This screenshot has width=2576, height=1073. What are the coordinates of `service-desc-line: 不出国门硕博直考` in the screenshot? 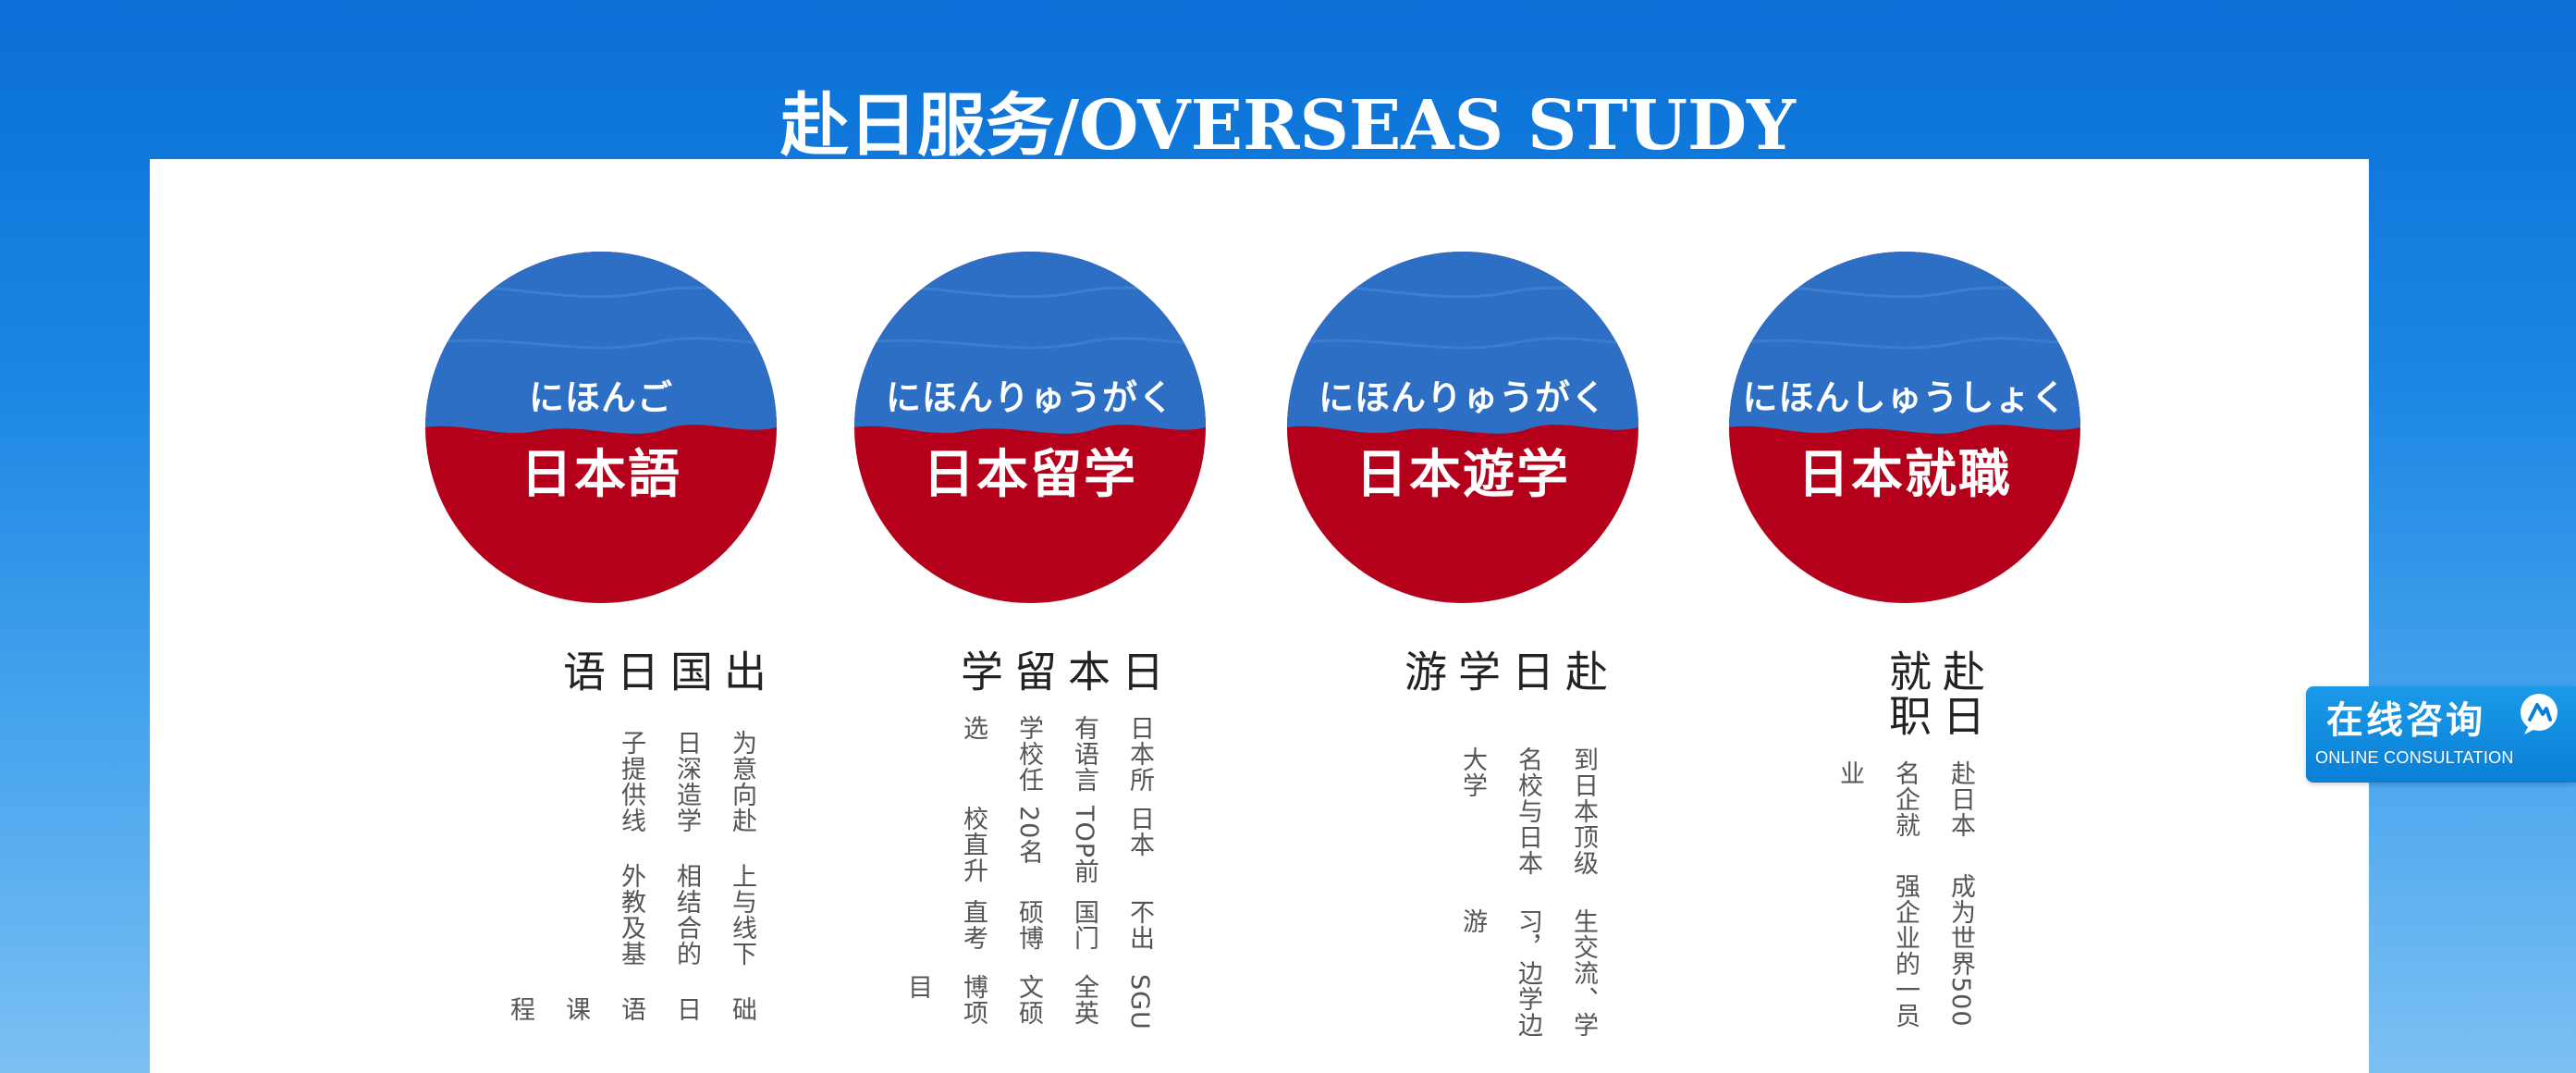 It's located at (1057, 926).